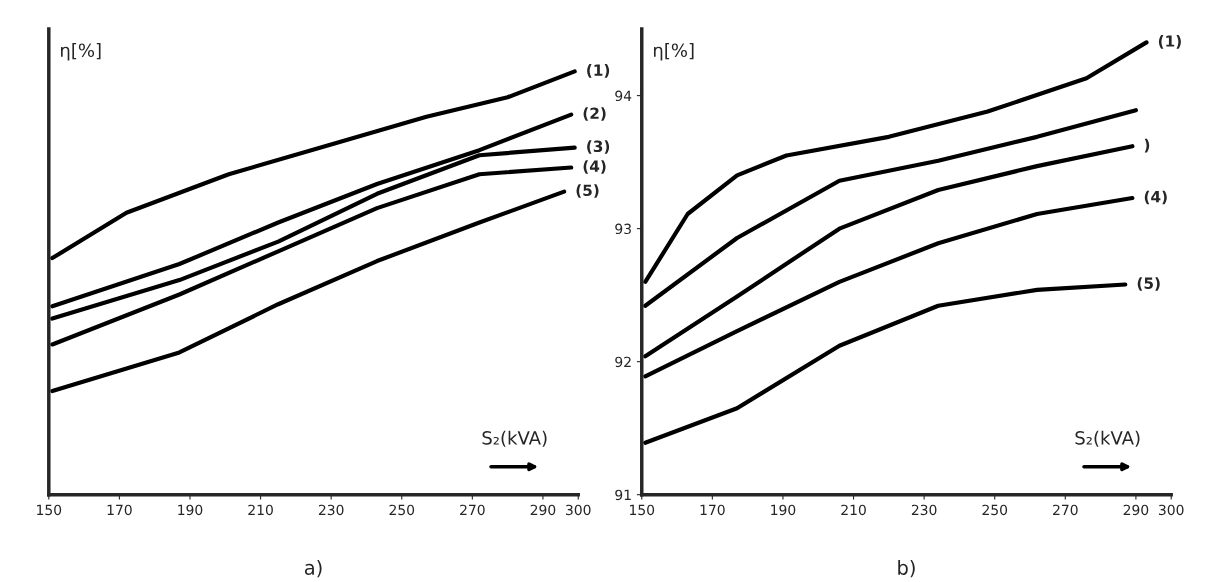 The width and height of the screenshot is (1220, 582). Describe the element at coordinates (313, 568) in the screenshot. I see `text: a)` at that location.